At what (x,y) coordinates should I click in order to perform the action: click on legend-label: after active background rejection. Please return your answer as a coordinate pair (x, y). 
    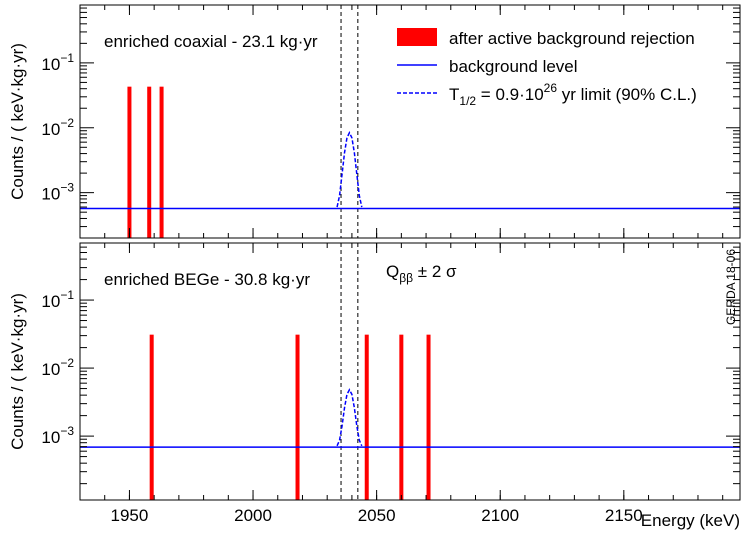
    Looking at the image, I should click on (572, 38).